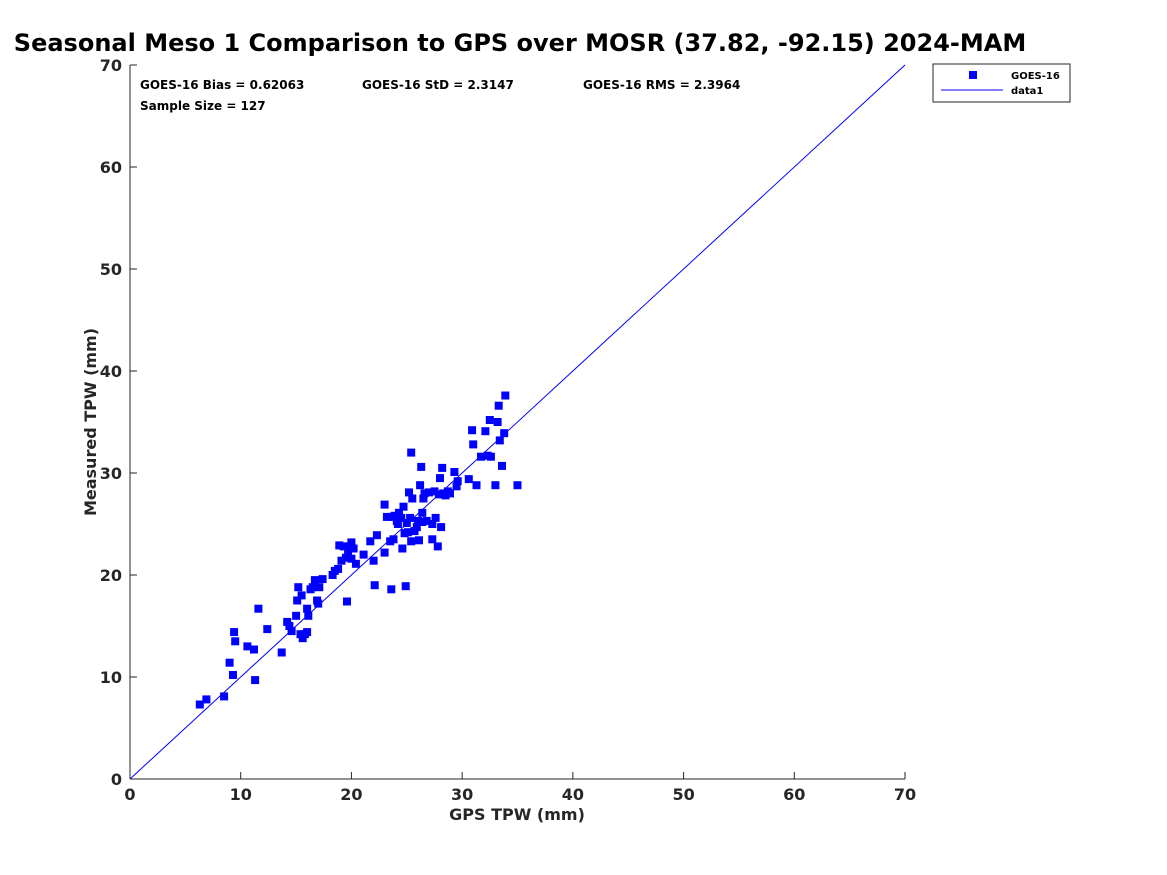 This screenshot has height=875, width=1167. I want to click on x-tick-label: 10, so click(241, 794).